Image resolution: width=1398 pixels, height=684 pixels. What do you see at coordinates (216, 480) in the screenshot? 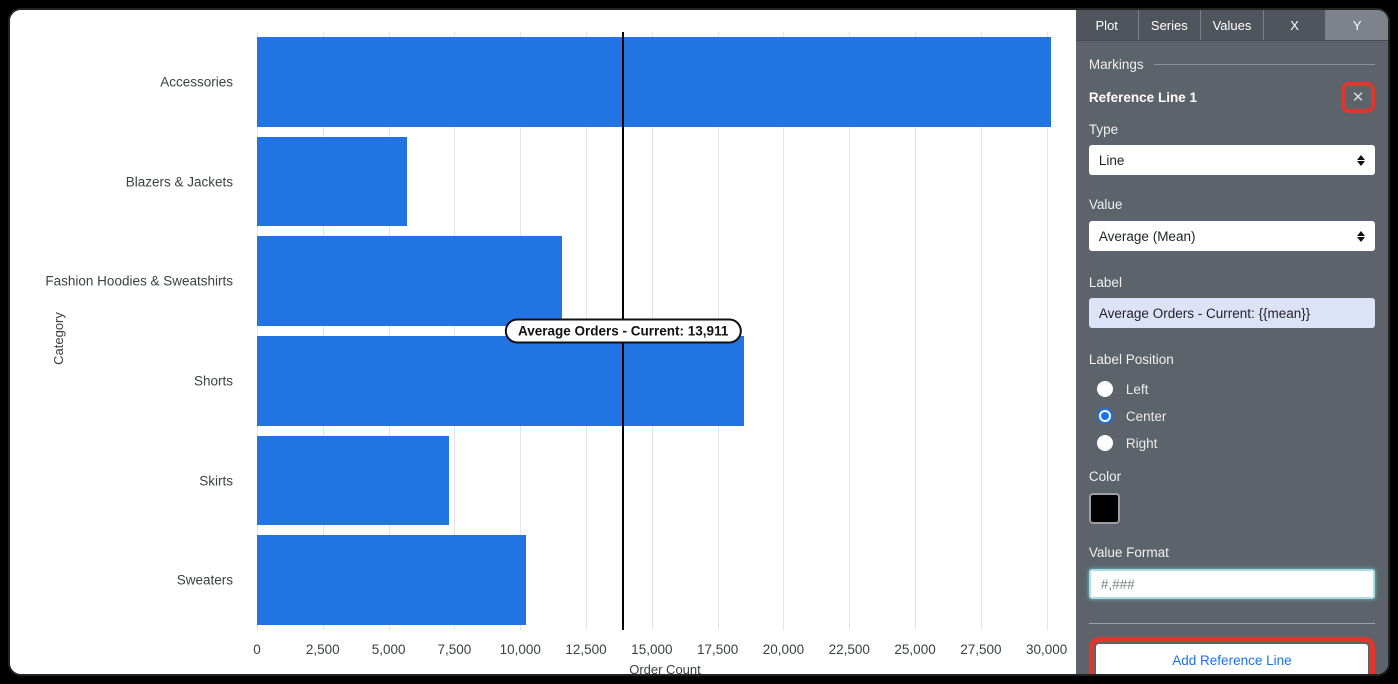
I see `category-label: Skirts` at bounding box center [216, 480].